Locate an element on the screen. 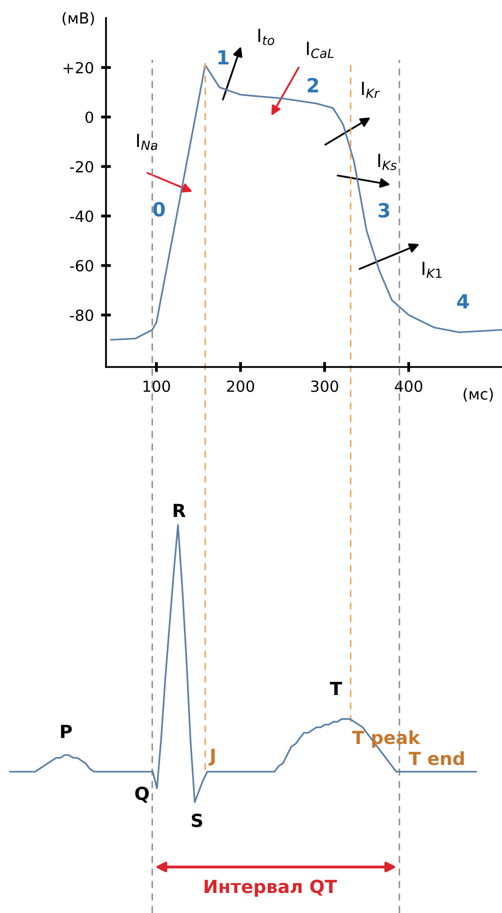  annotation: 0 is located at coordinates (159, 209).